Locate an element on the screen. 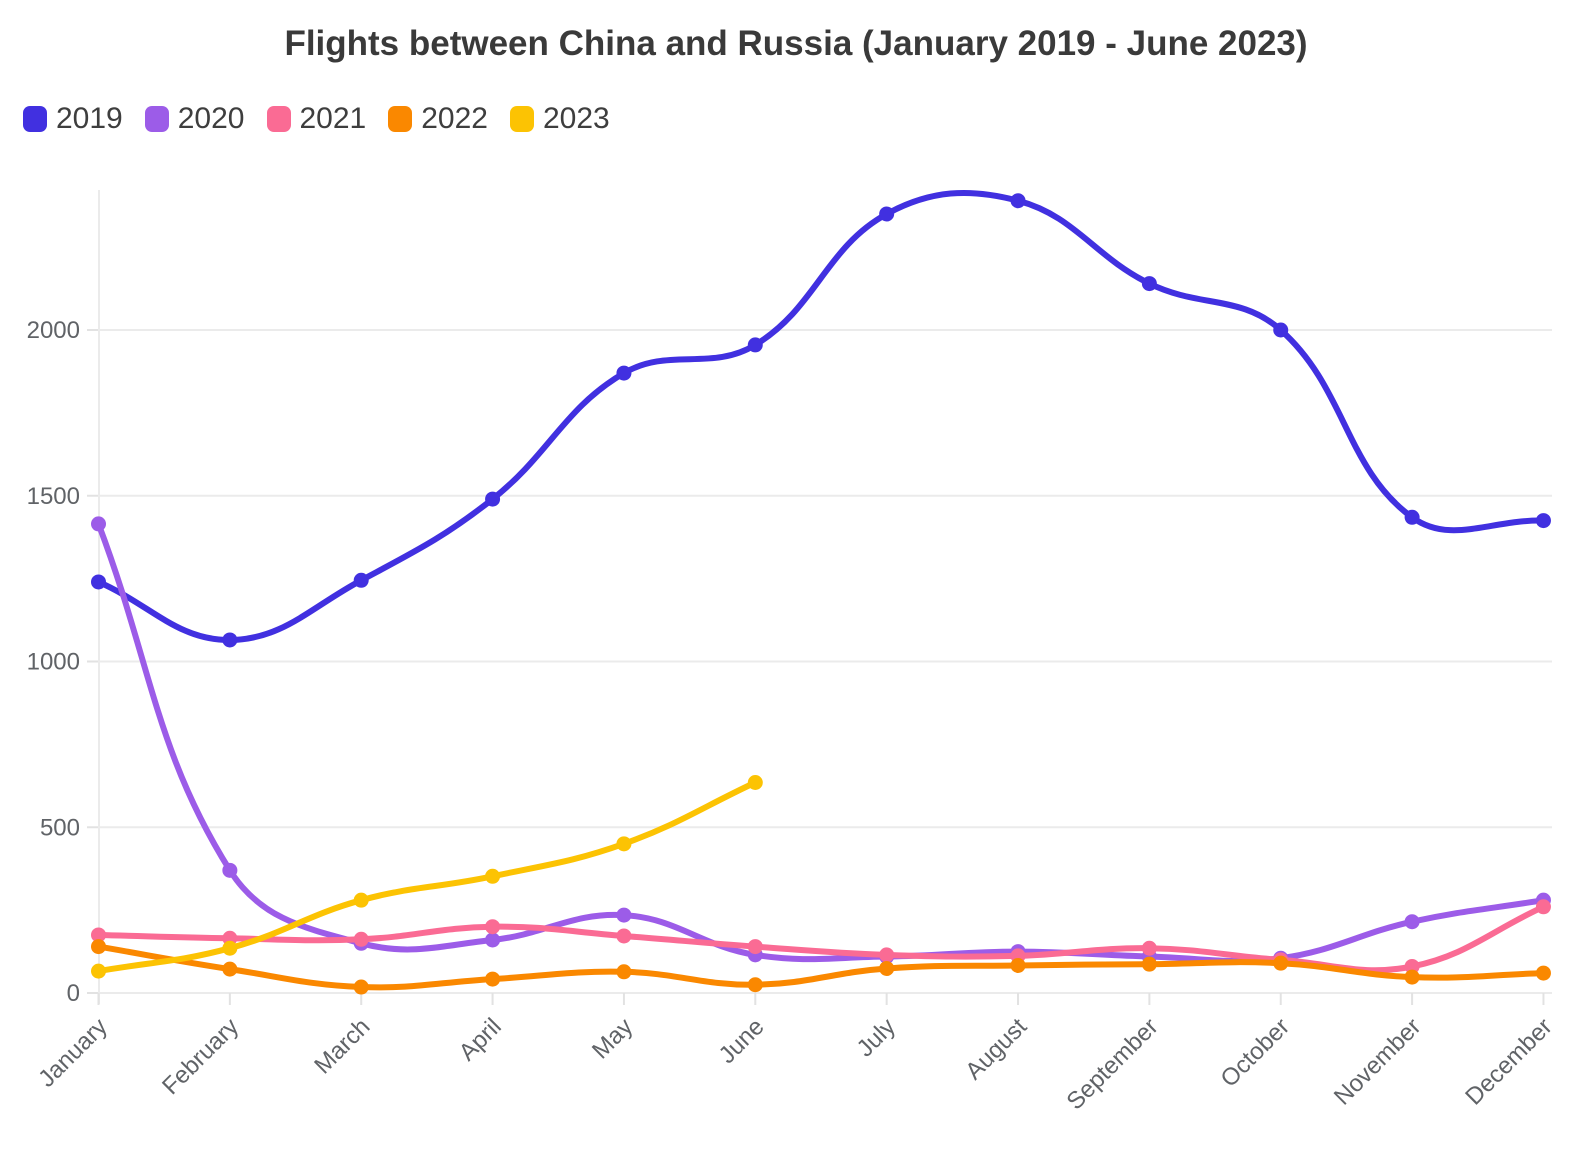  legend-item-2021: 2021 is located at coordinates (316, 118).